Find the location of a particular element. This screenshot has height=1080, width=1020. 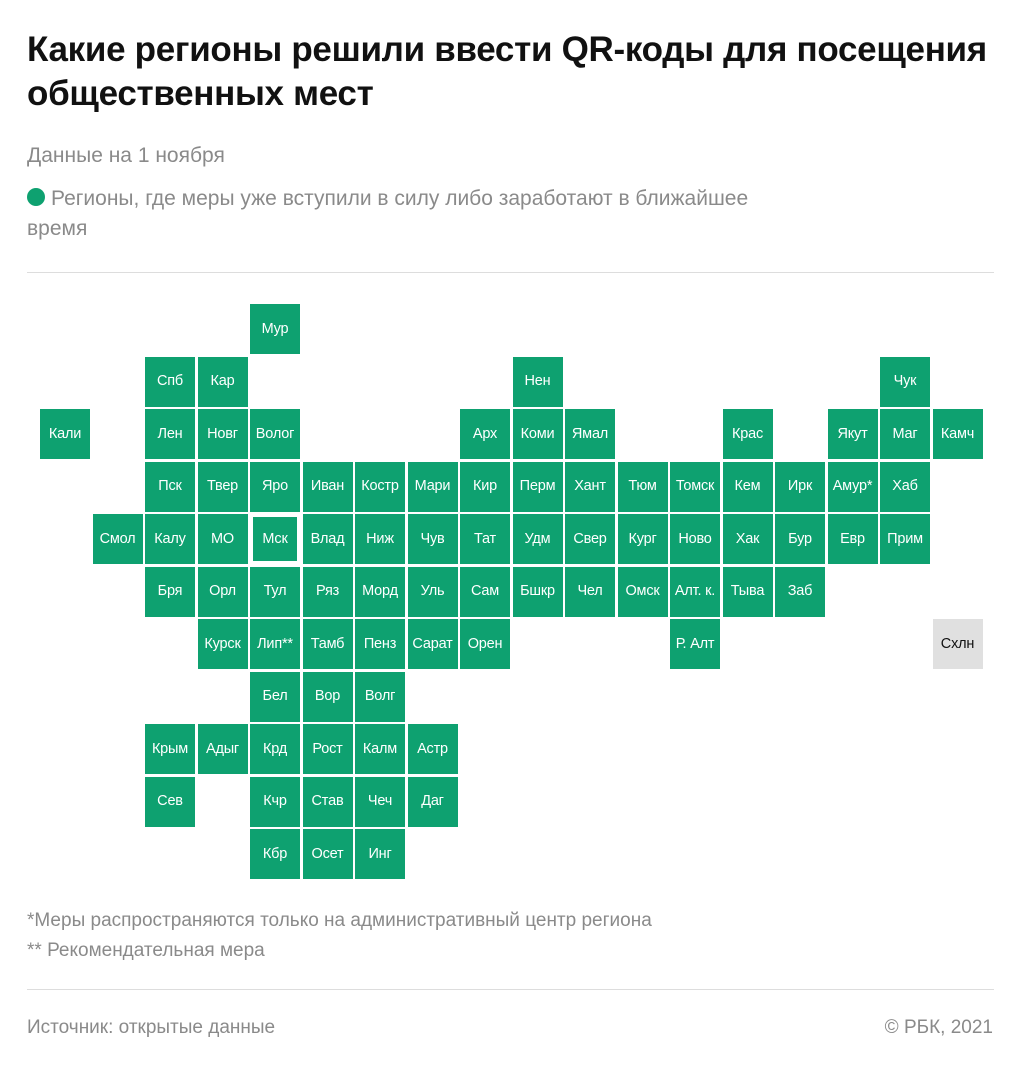

region-tile: Калу is located at coordinates (170, 539).